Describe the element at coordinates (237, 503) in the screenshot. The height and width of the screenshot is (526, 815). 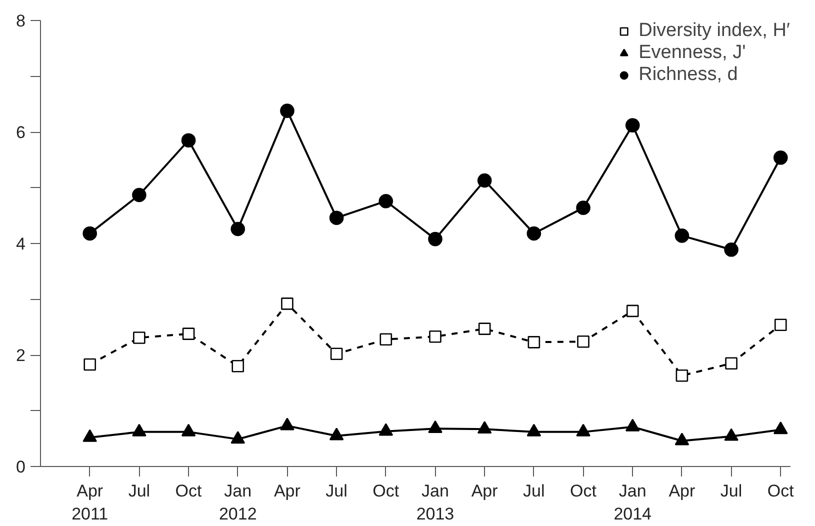
I see `x-tick-label: Jan 2012` at that location.